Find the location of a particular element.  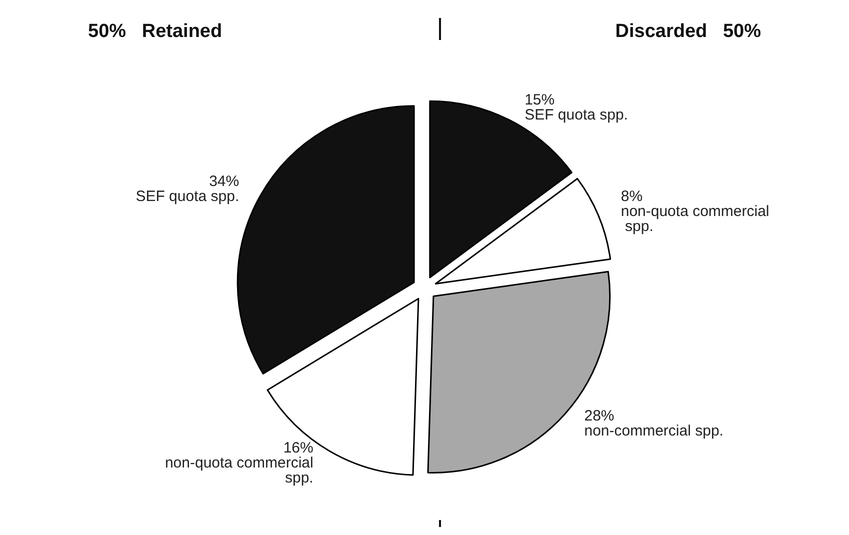

data-label: 8% is located at coordinates (631, 197).